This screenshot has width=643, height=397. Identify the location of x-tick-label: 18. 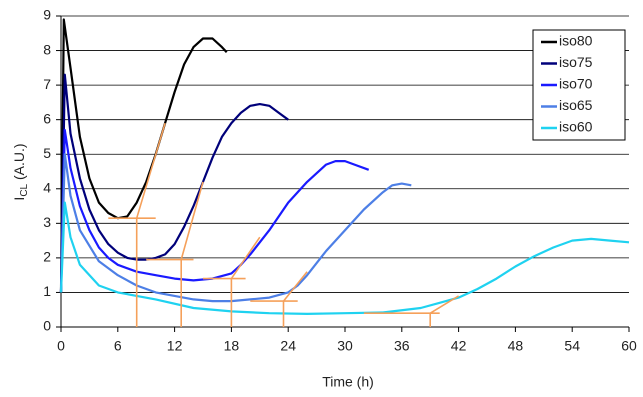
(232, 346).